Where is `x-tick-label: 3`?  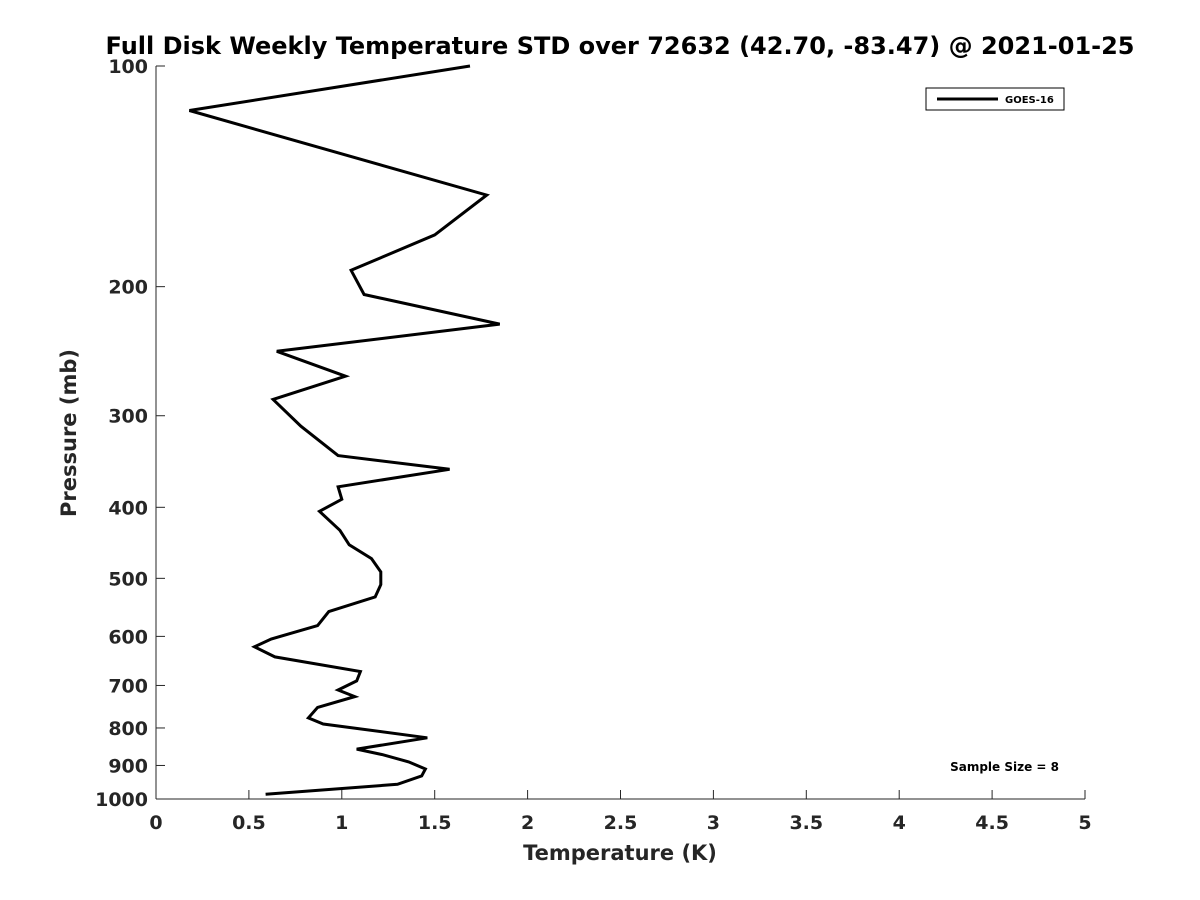 x-tick-label: 3 is located at coordinates (713, 823).